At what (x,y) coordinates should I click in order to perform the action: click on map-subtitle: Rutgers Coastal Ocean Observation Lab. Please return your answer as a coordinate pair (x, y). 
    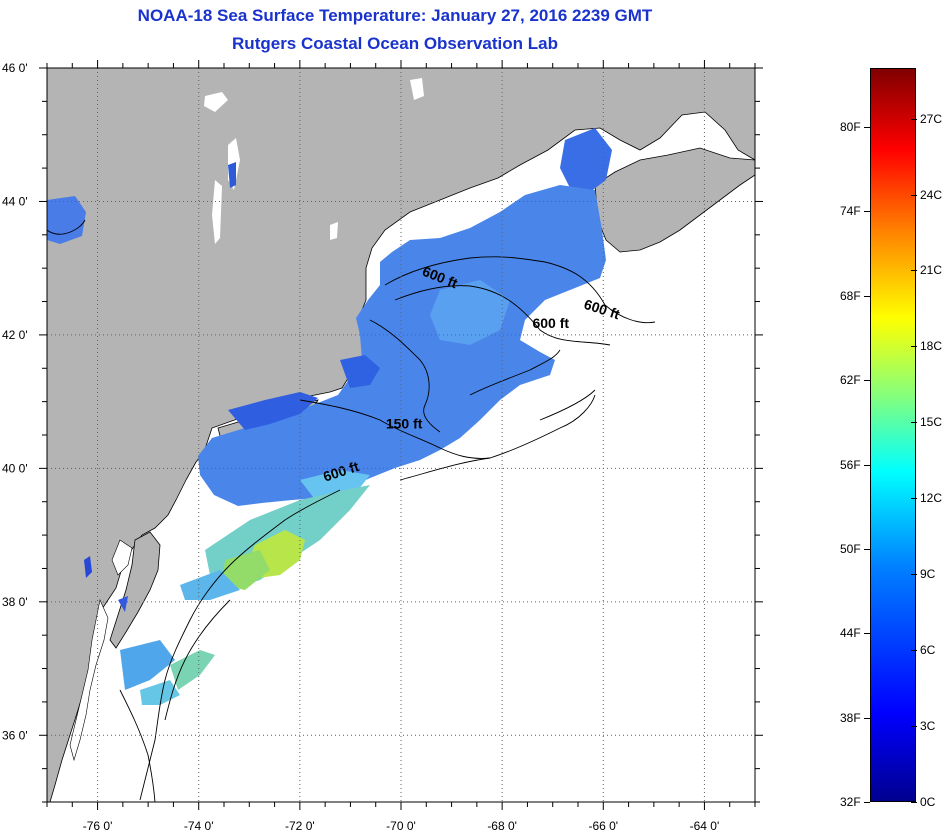
    Looking at the image, I should click on (395, 43).